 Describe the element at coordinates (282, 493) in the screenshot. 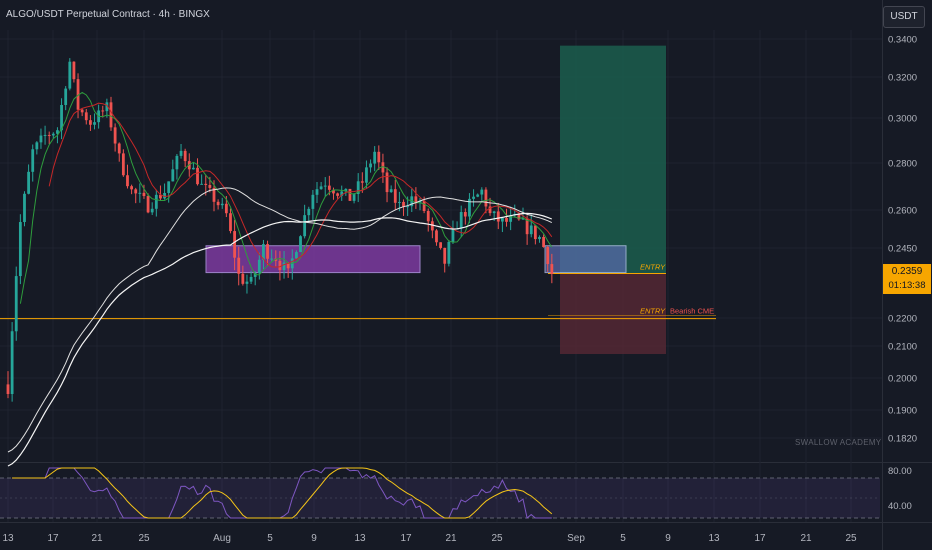

I see `rsi-ma-line` at that location.